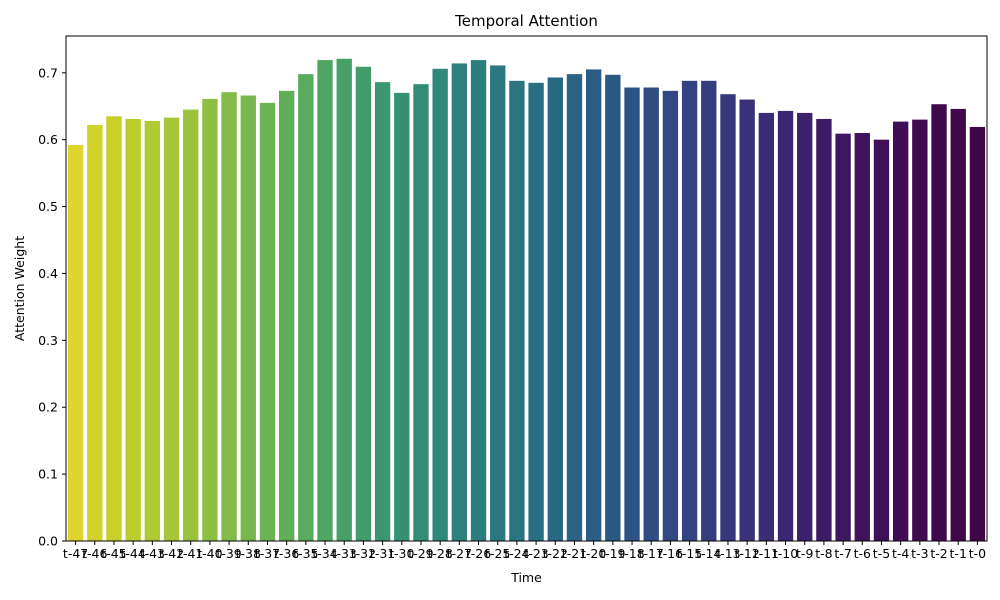 This screenshot has height=600, width=1000. What do you see at coordinates (574, 553) in the screenshot?
I see `x-tick-label: t-21` at bounding box center [574, 553].